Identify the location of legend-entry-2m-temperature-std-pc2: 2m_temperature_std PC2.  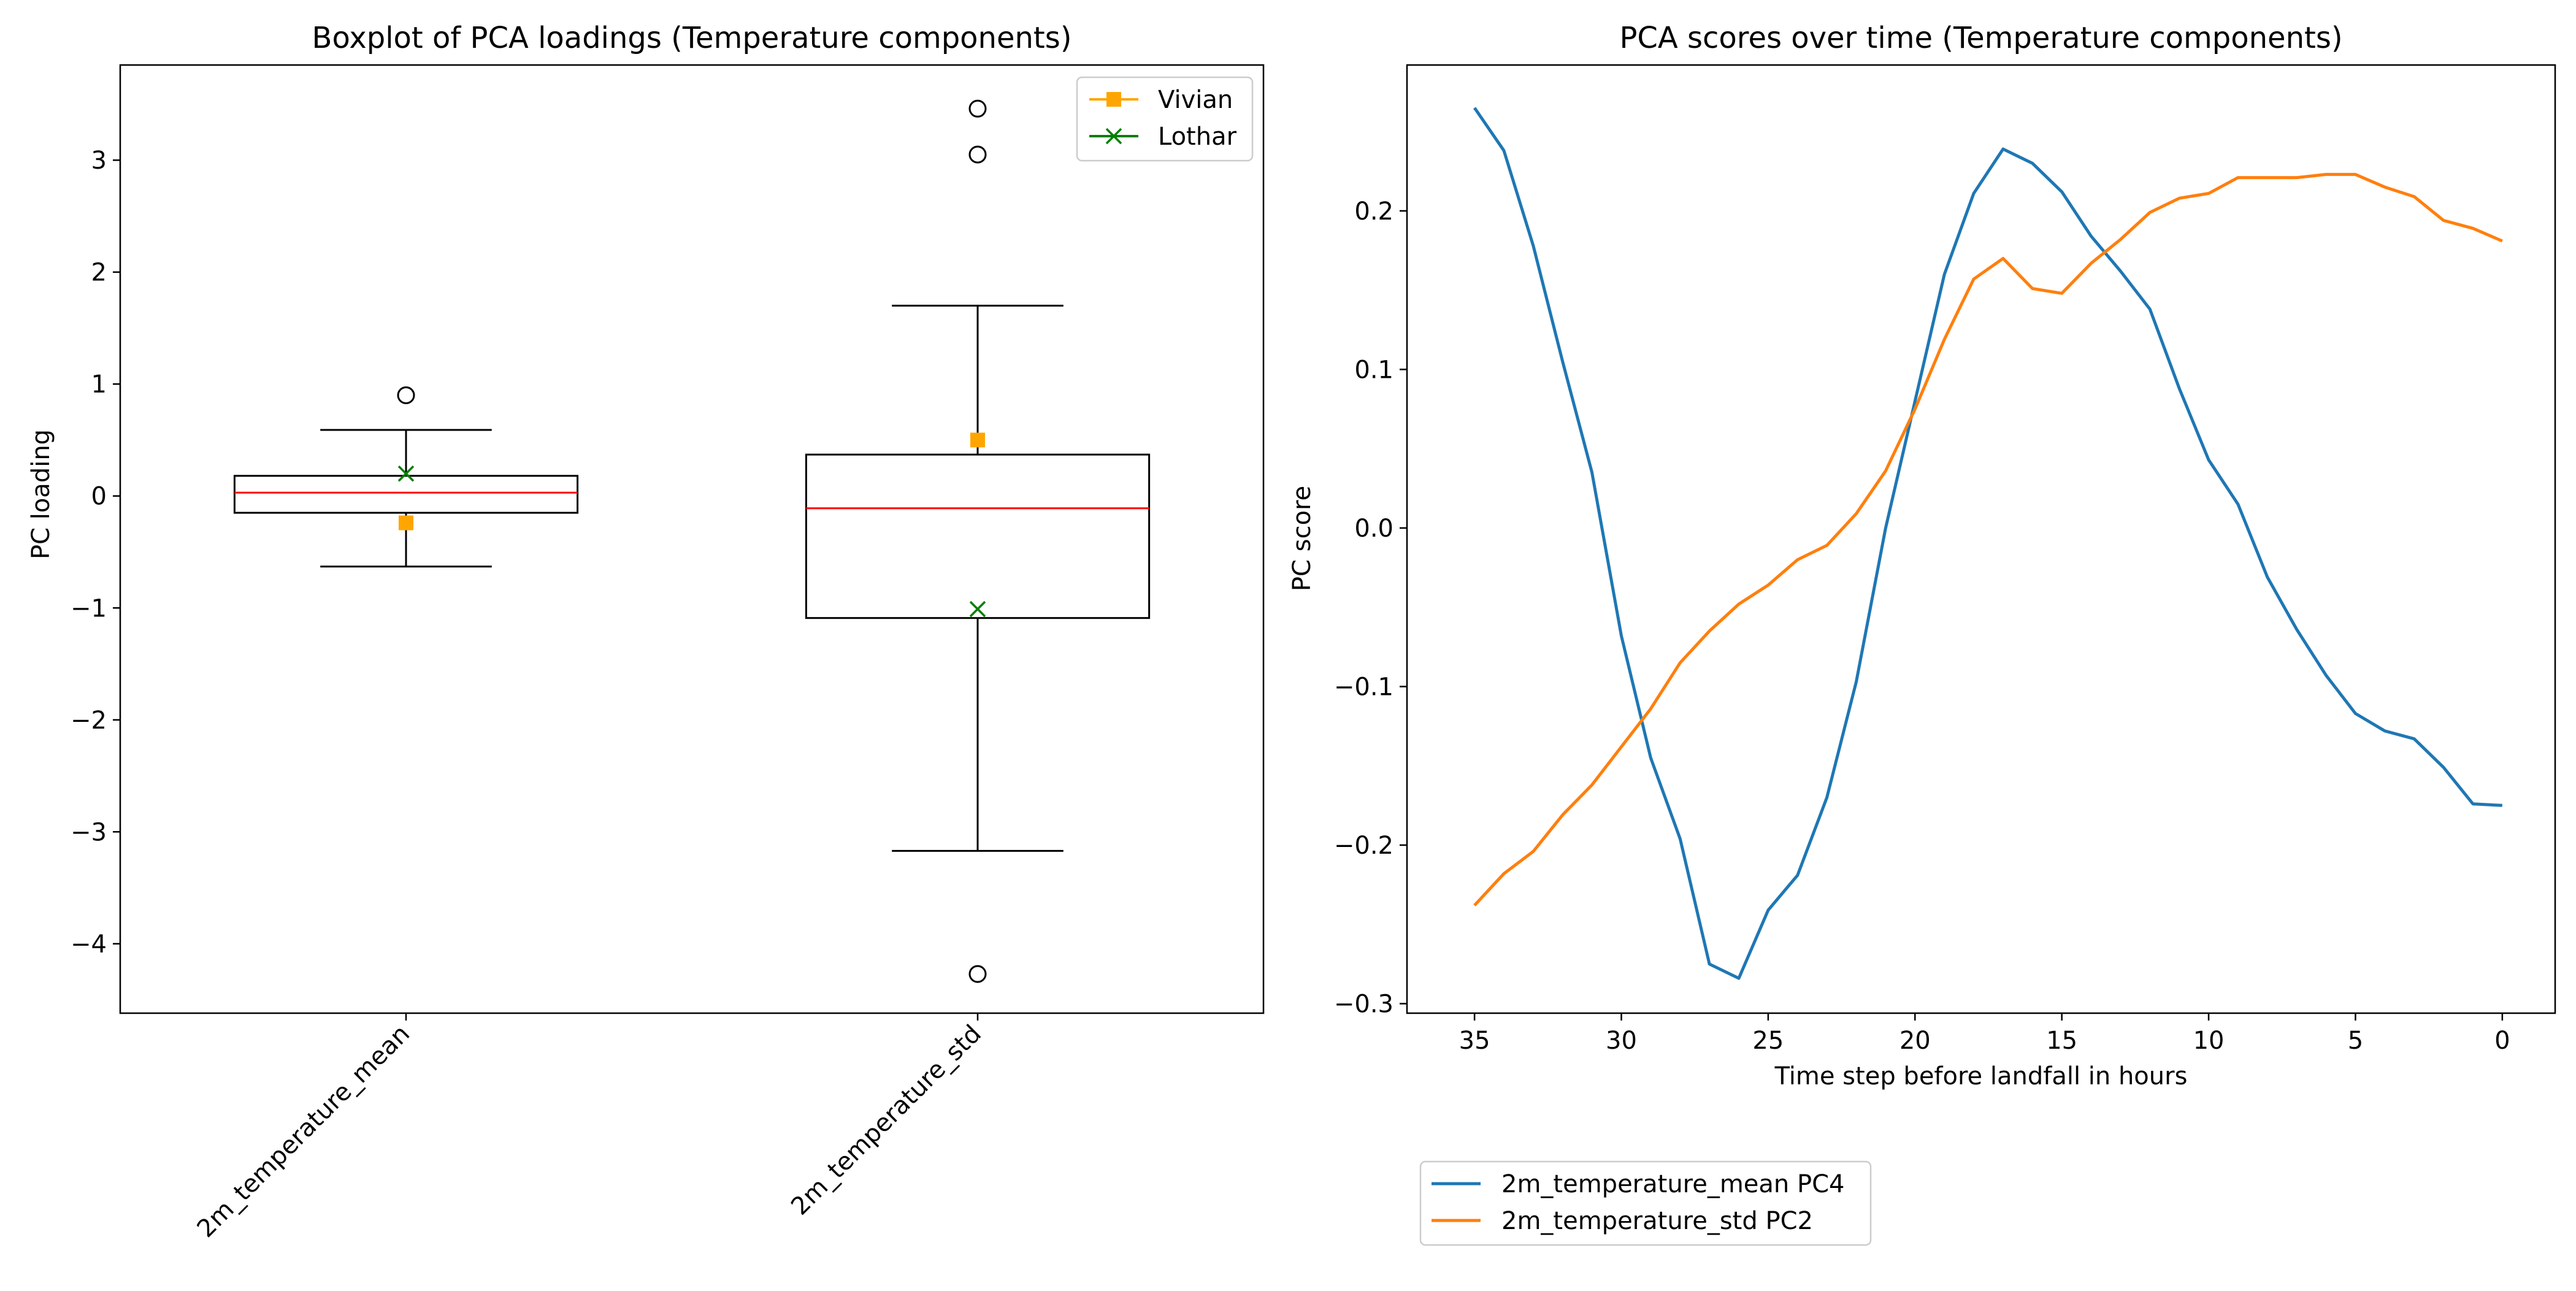
(1622, 1221).